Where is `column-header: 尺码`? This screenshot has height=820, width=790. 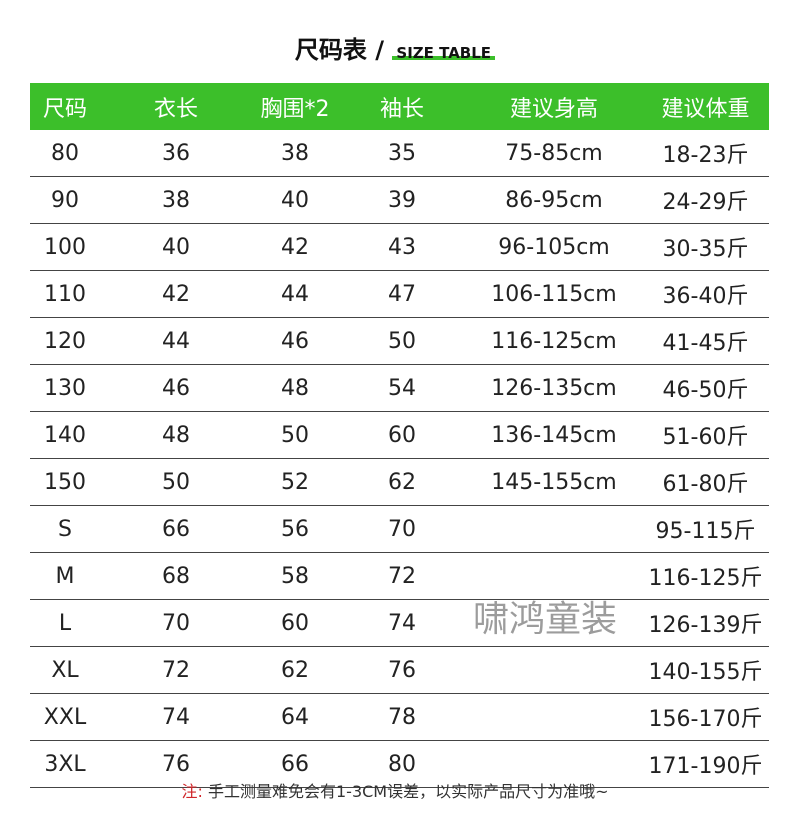 column-header: 尺码 is located at coordinates (65, 106).